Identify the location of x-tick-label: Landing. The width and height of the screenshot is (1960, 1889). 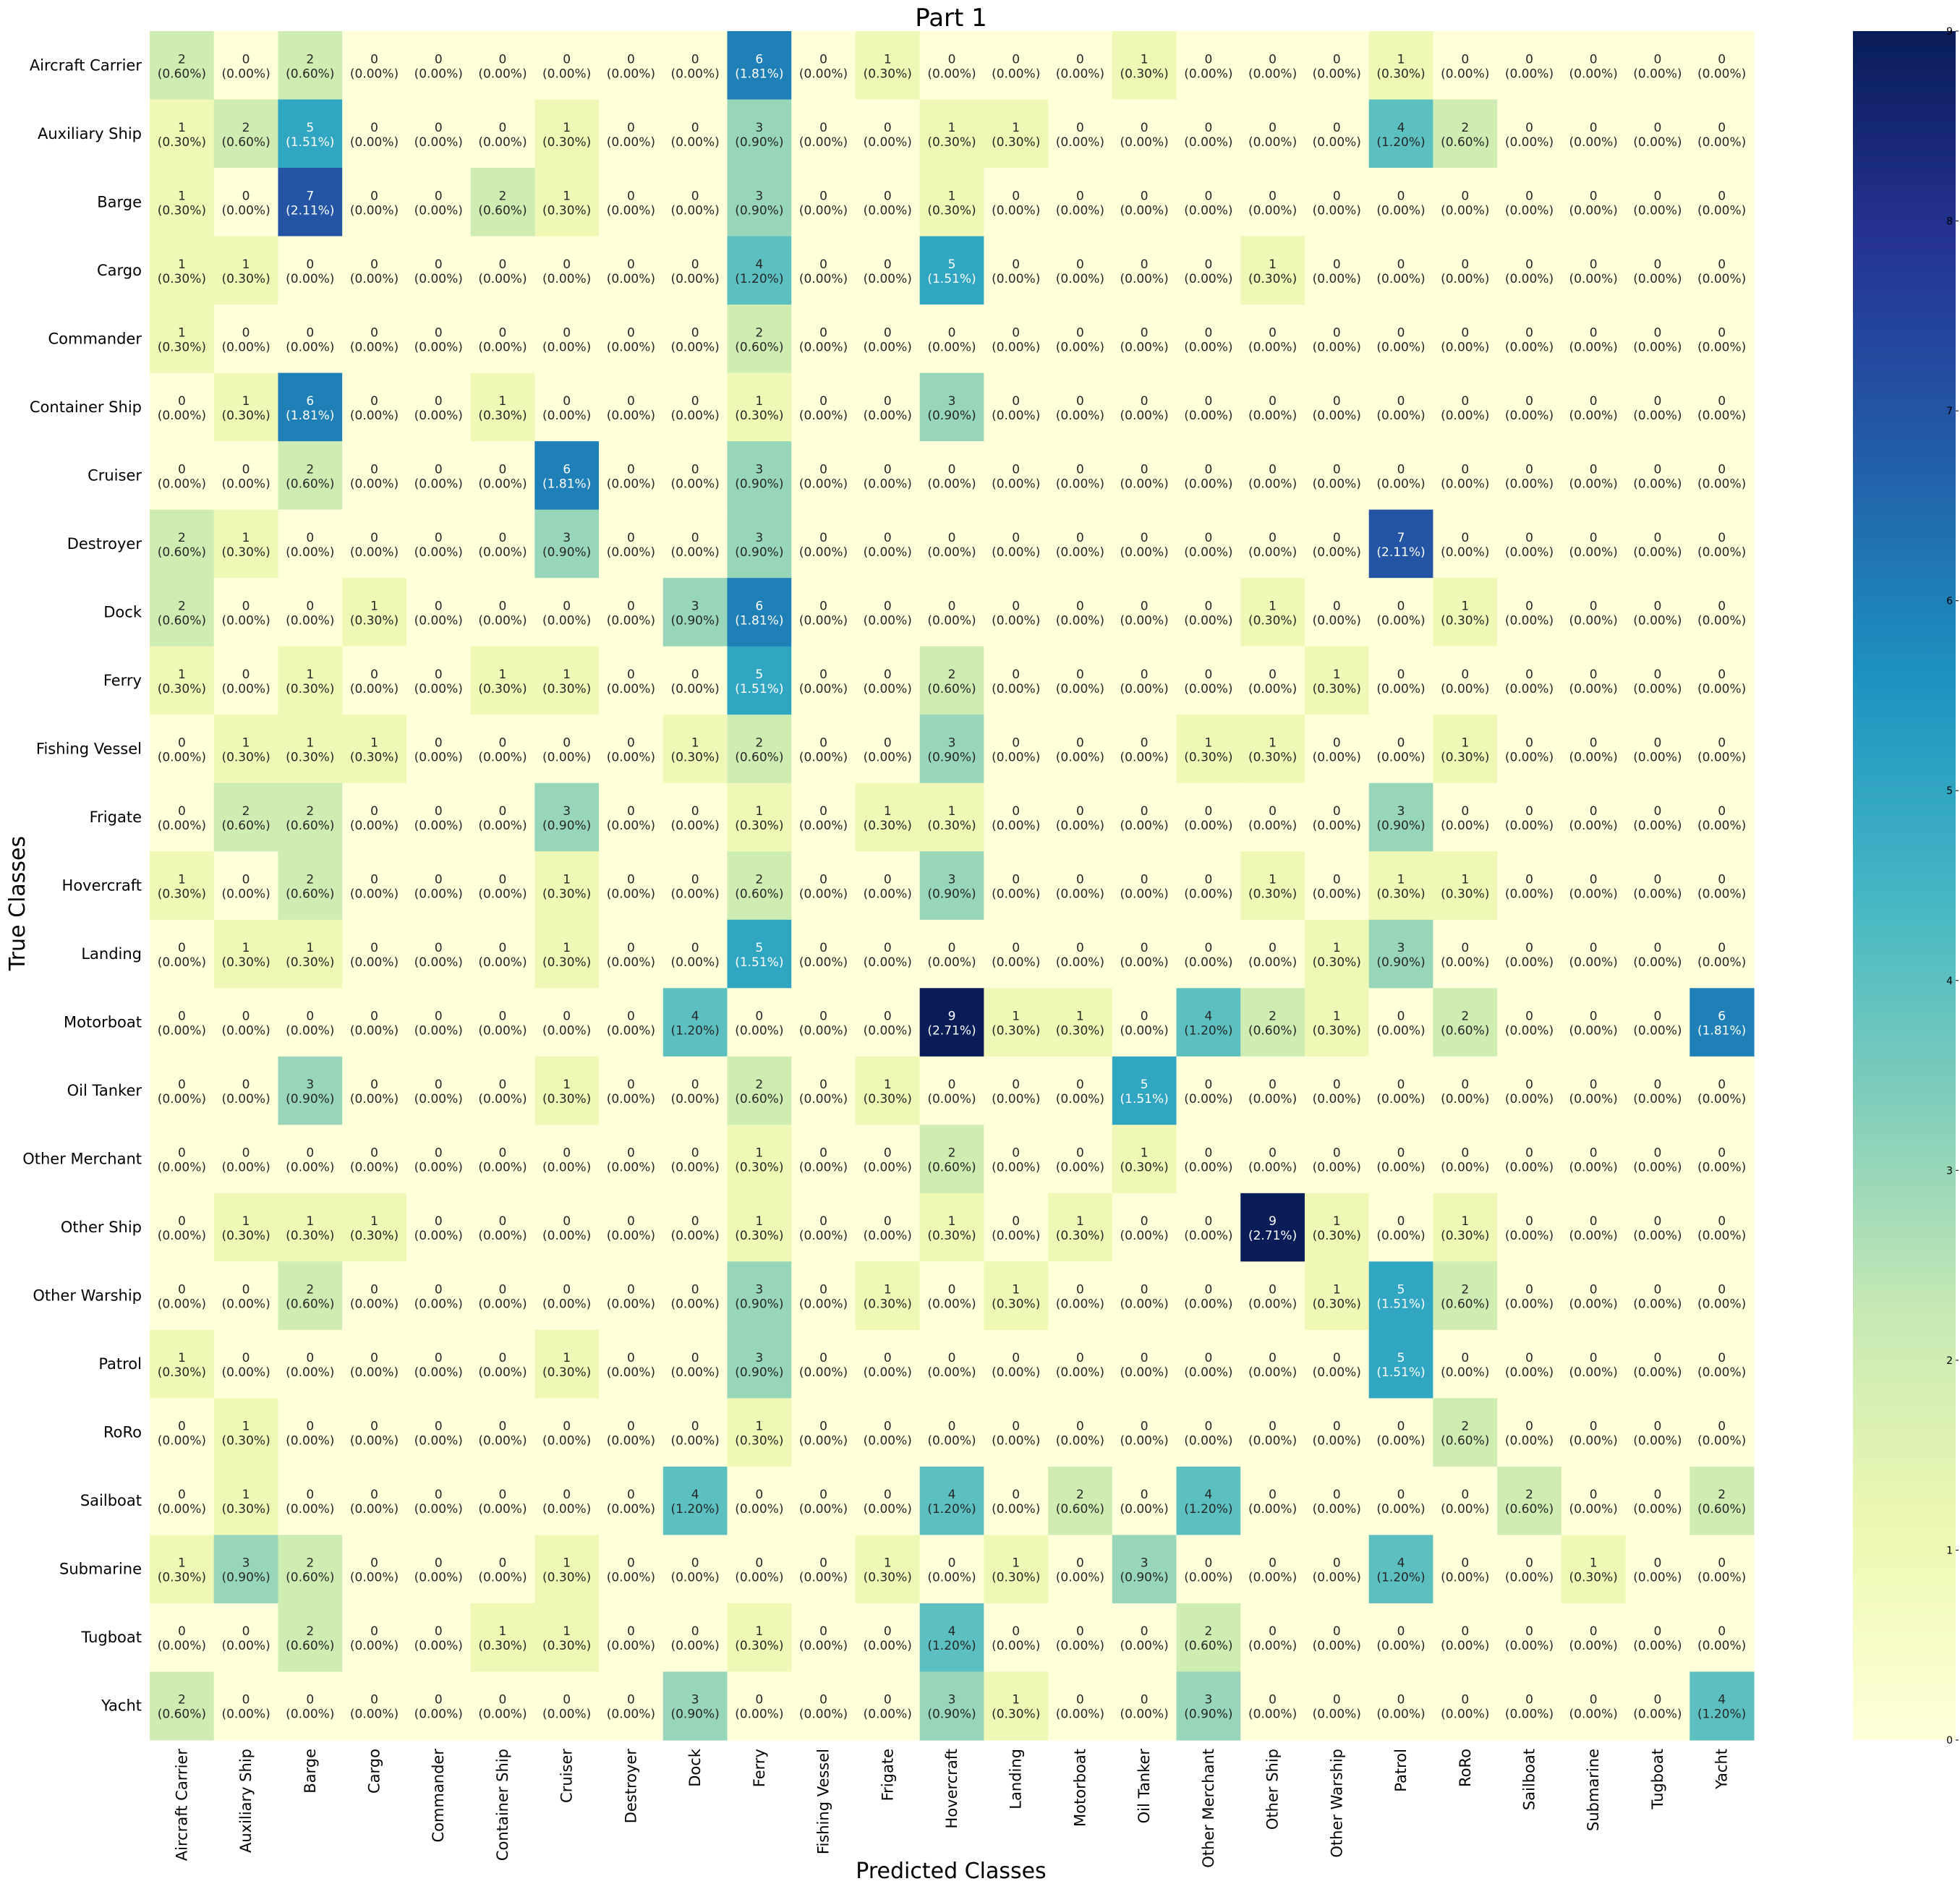
(1016, 1779).